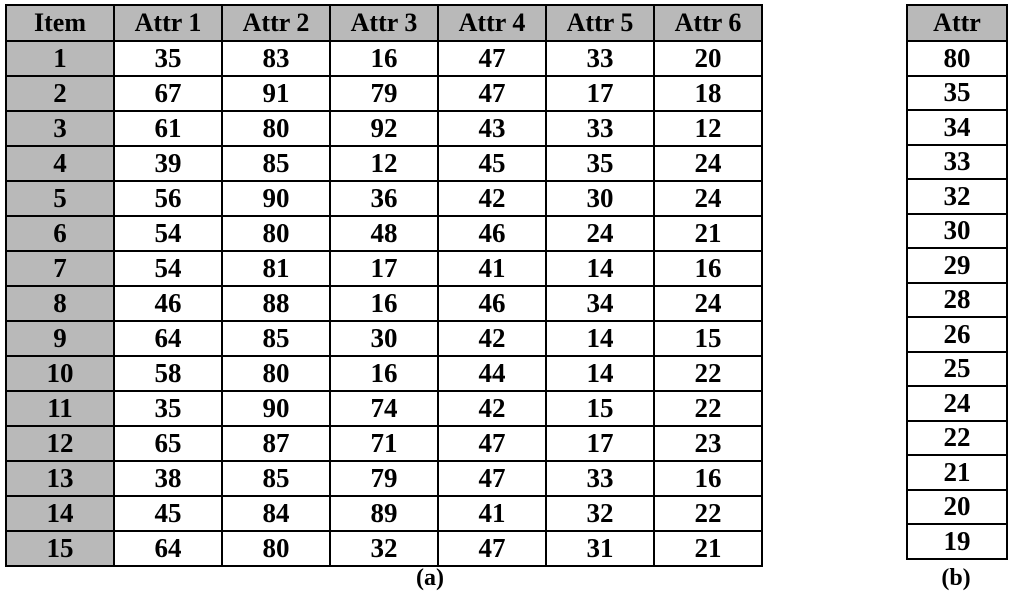 This screenshot has width=1023, height=607. I want to click on table-row: 24, so click(957, 403).